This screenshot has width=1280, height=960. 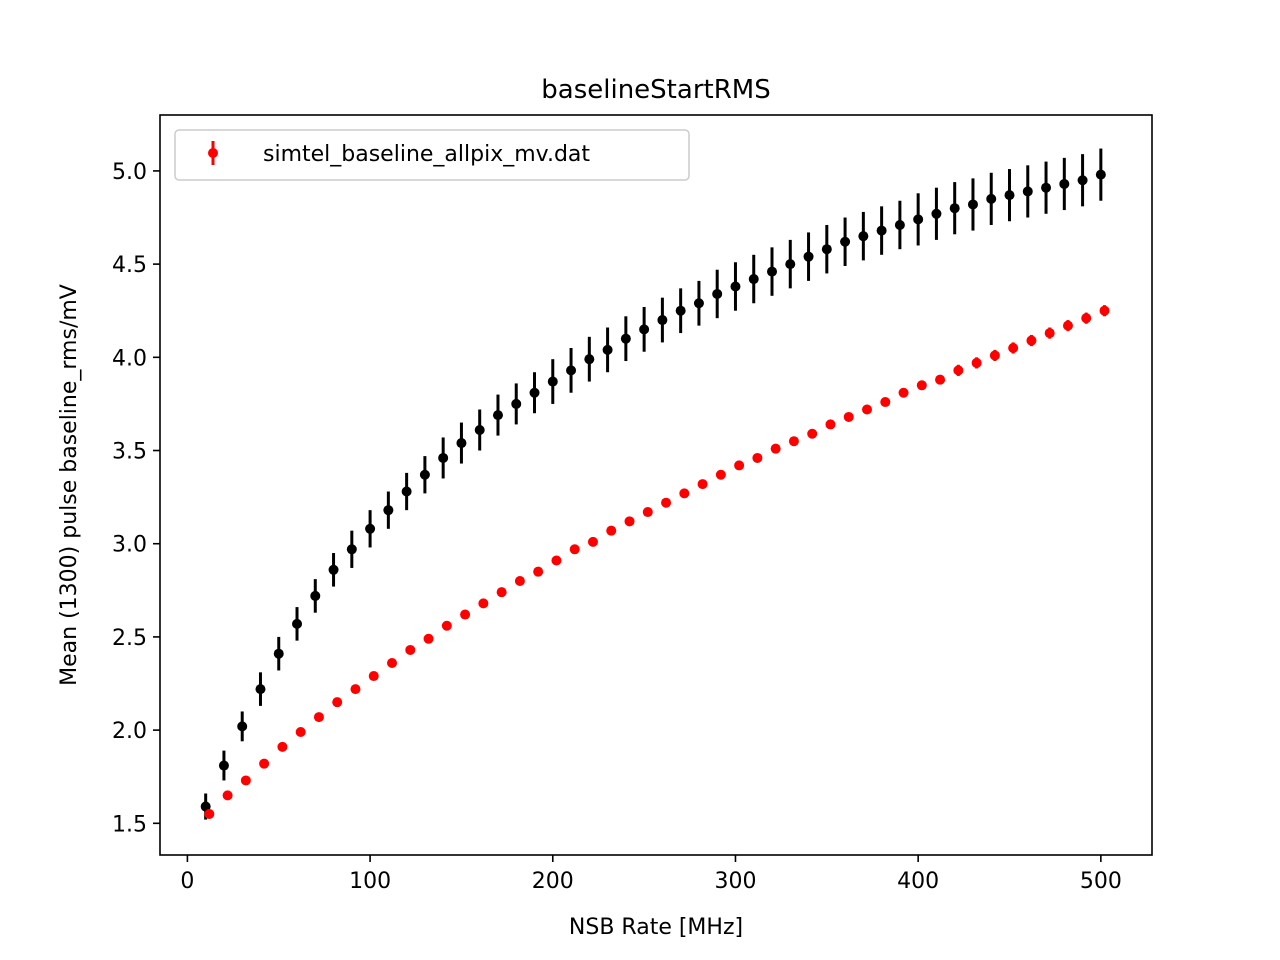 What do you see at coordinates (370, 881) in the screenshot?
I see `x-tick-label: 100` at bounding box center [370, 881].